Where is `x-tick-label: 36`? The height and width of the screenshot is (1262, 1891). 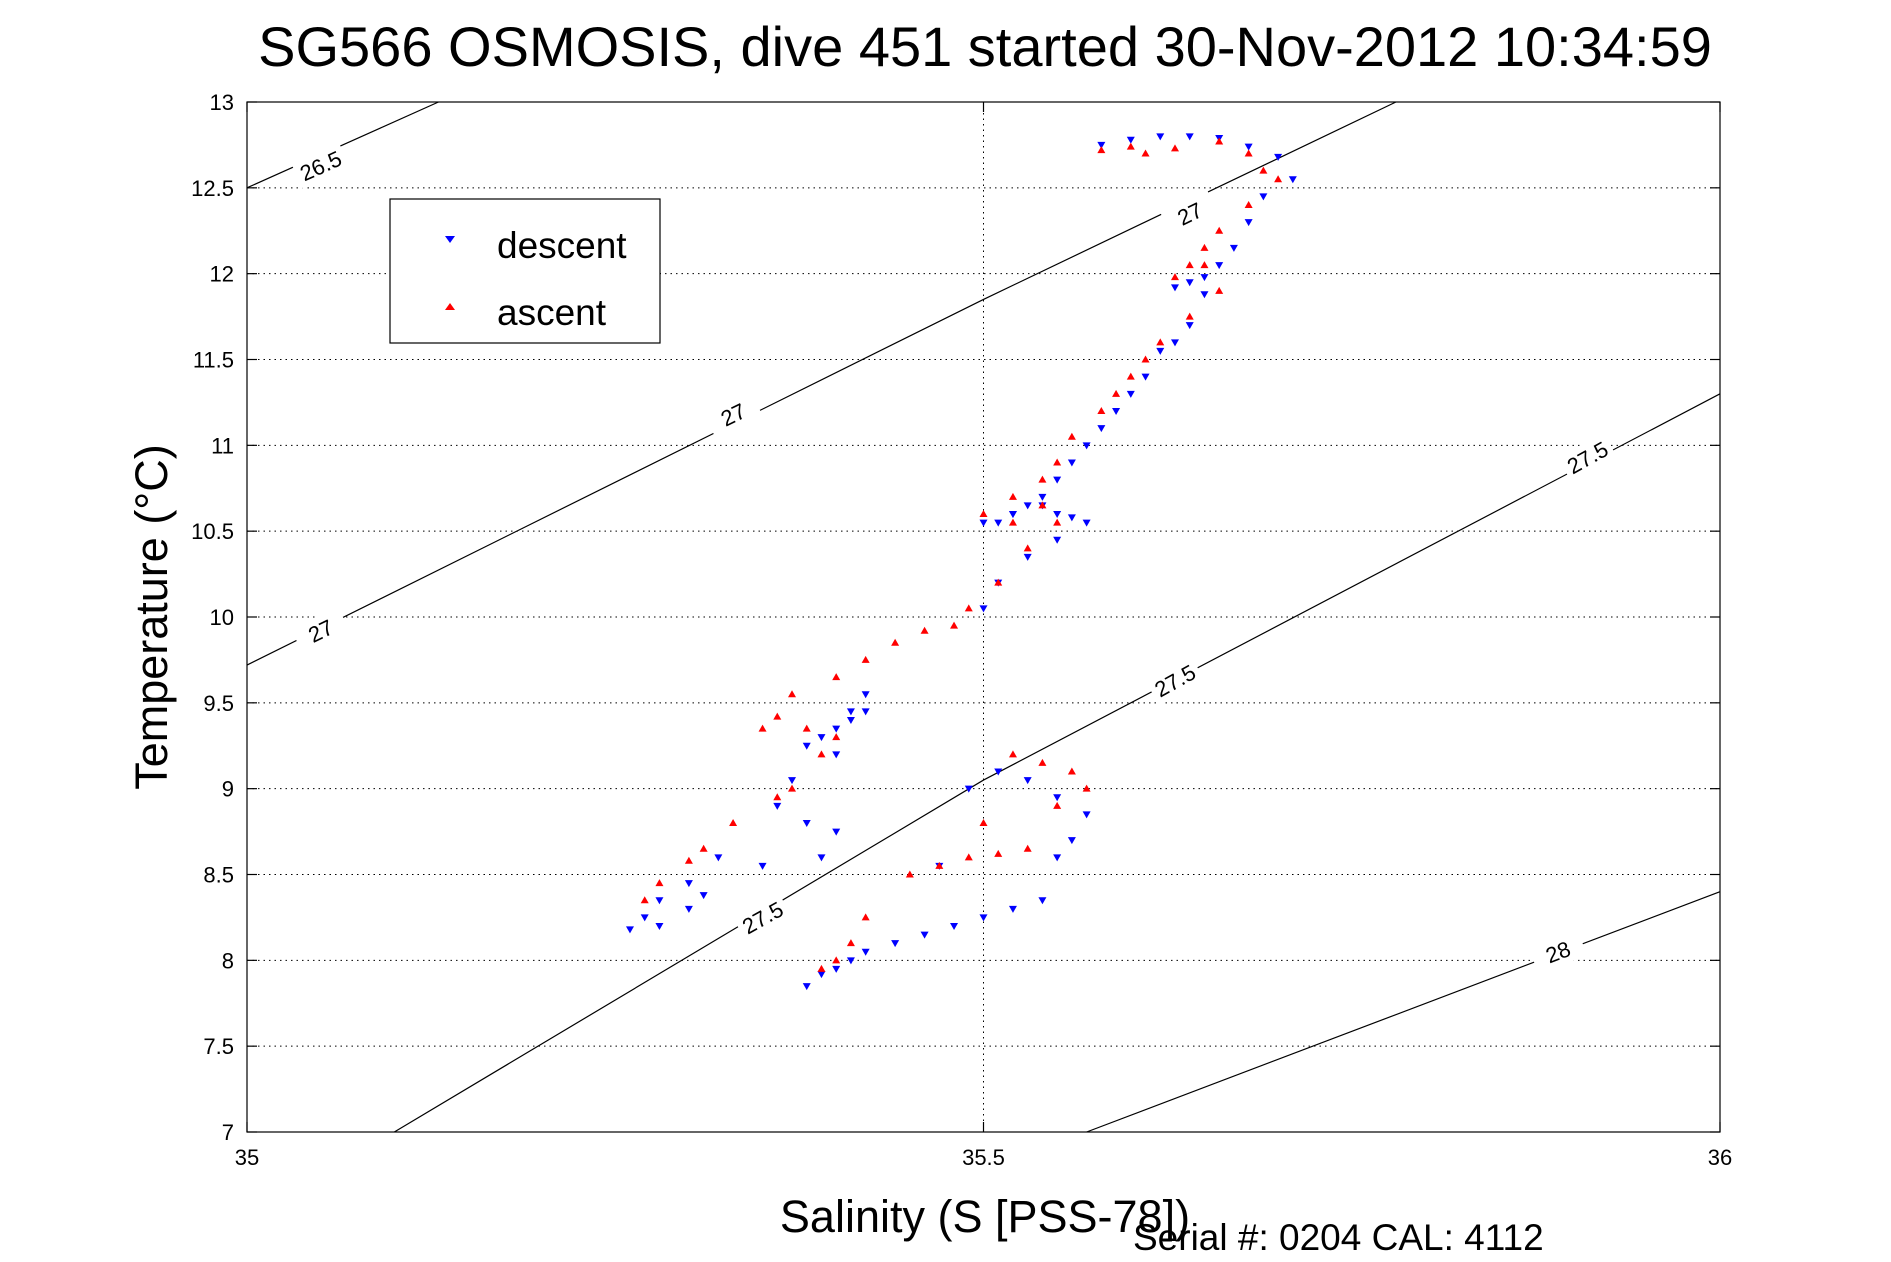 x-tick-label: 36 is located at coordinates (1720, 1157).